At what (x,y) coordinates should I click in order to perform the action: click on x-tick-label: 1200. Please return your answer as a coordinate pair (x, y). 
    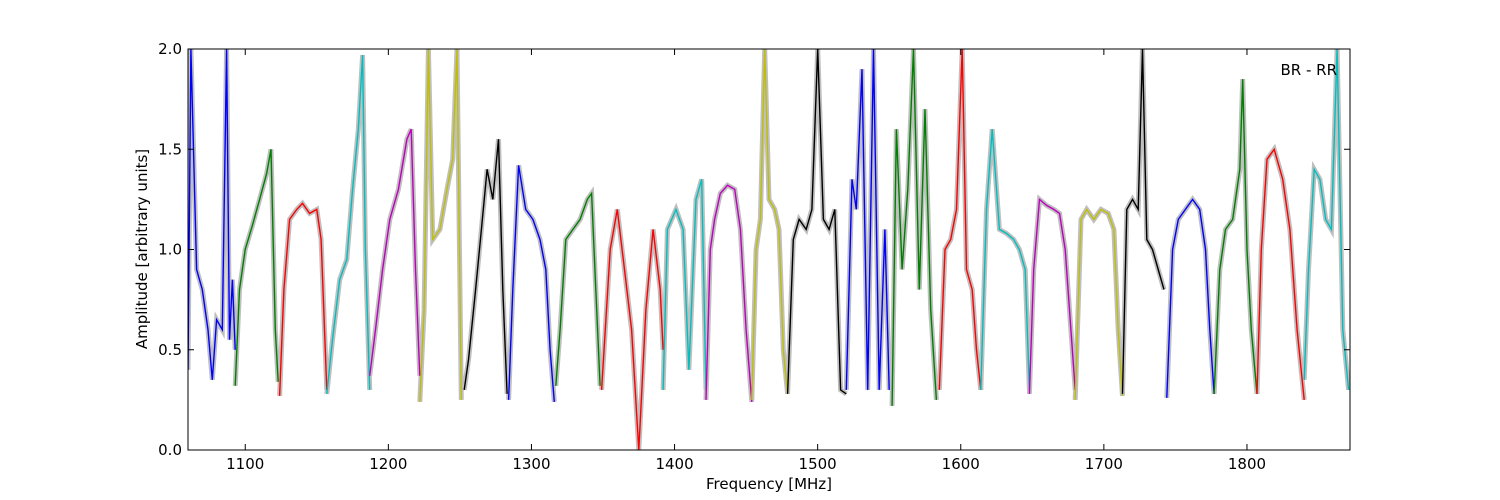
    Looking at the image, I should click on (388, 464).